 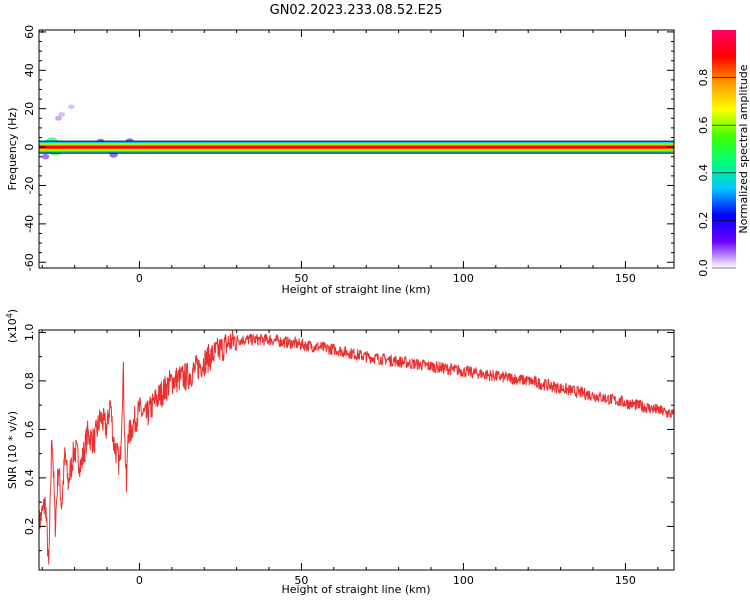 I want to click on snr-y-axis-label: SNR (10 * v/v), so click(x=12, y=450).